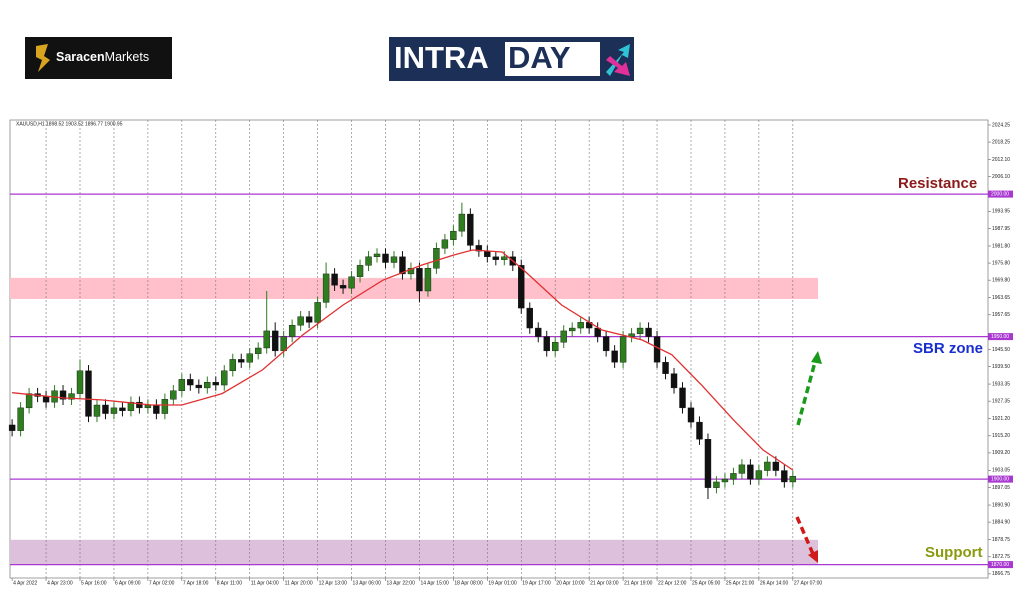 Image resolution: width=1024 pixels, height=592 pixels. What do you see at coordinates (265, 583) in the screenshot?
I see `x-tick-label: 11 Apr 04:00` at bounding box center [265, 583].